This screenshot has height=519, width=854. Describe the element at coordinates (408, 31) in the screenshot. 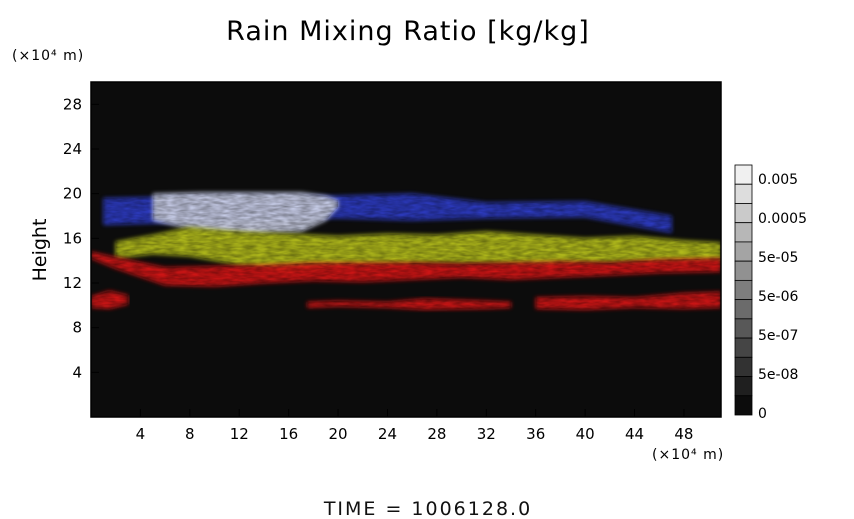

I see `chart-title: Rain Mixing Ratio [kg/kg]` at that location.